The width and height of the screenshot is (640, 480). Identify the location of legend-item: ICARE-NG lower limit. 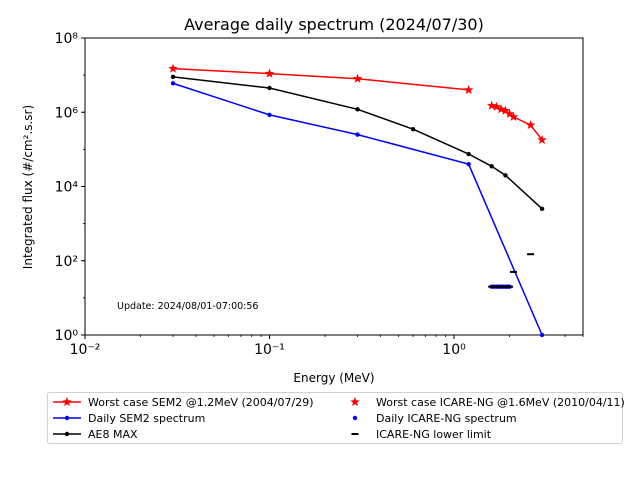
(415, 434).